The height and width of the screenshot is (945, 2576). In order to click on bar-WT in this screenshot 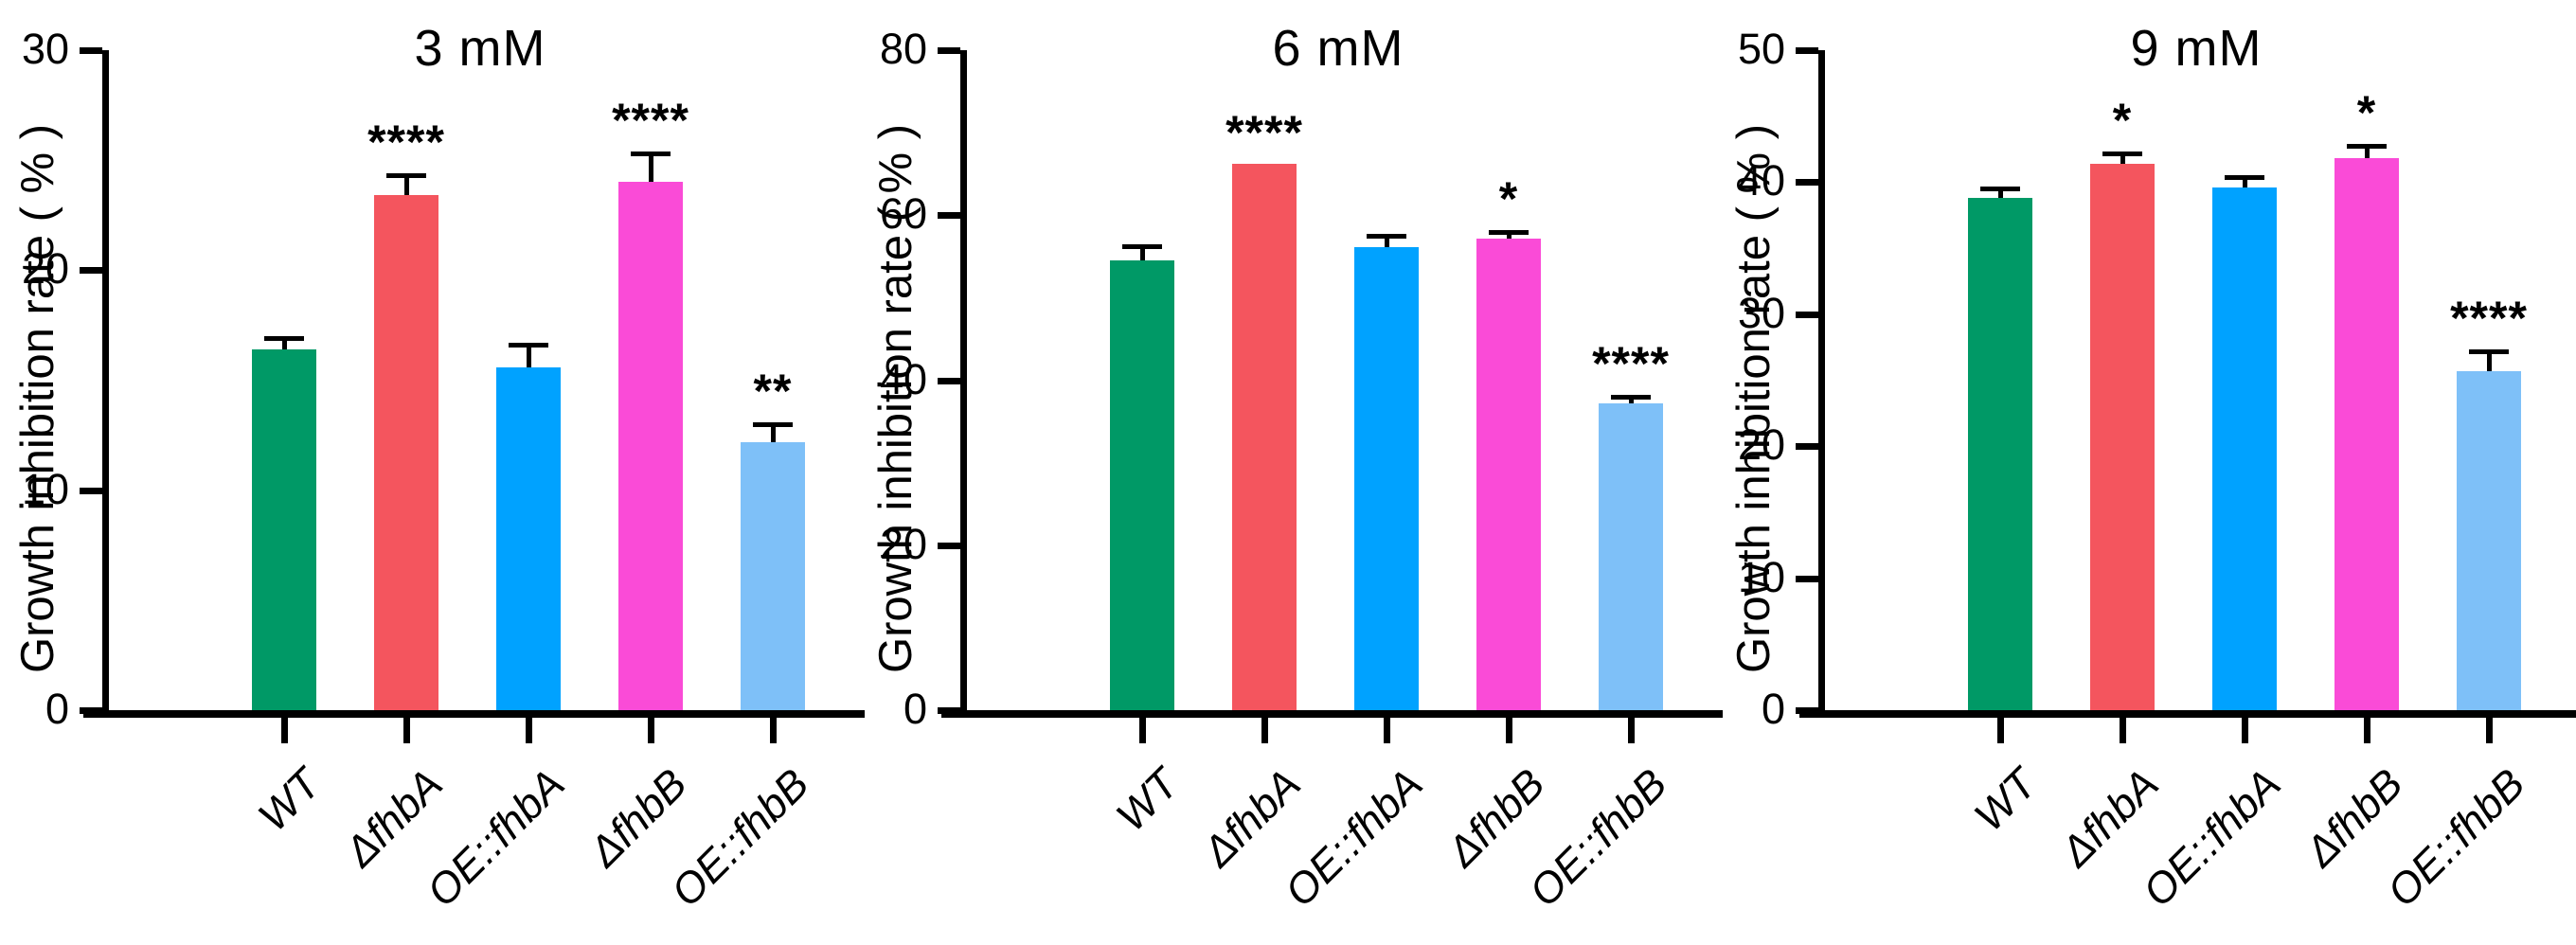, I will do `click(2000, 454)`.